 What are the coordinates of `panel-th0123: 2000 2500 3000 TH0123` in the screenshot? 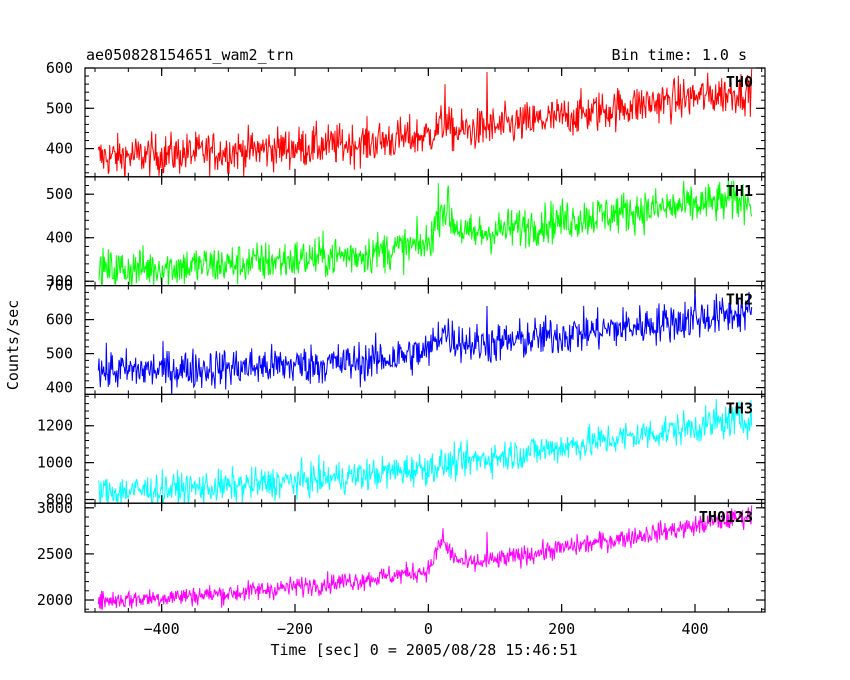 It's located at (401, 556).